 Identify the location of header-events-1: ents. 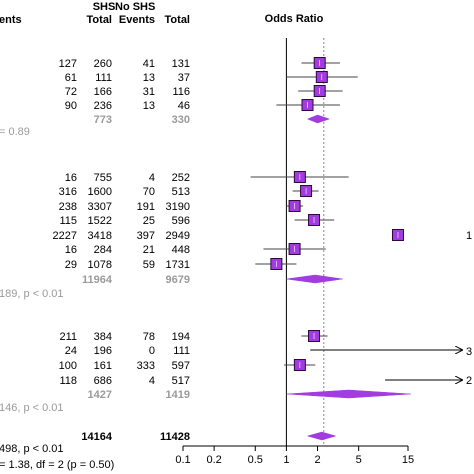
(11, 20).